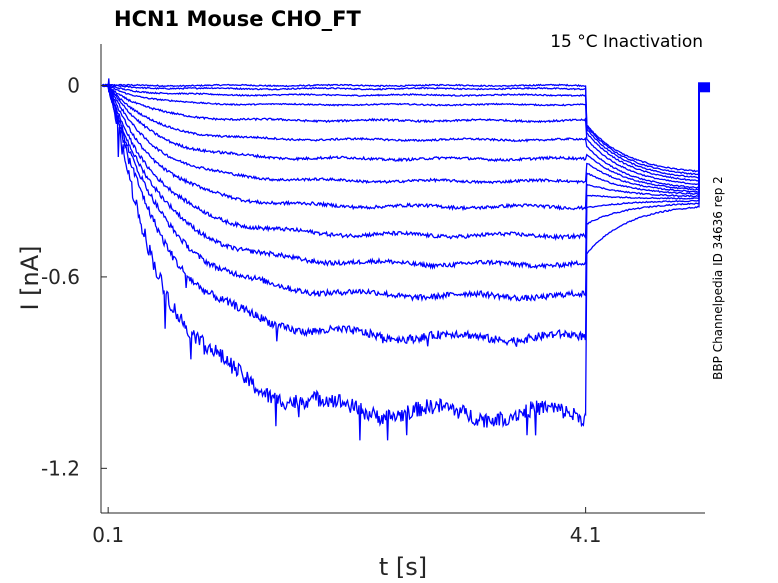 The image size is (778, 583). Describe the element at coordinates (108, 535) in the screenshot. I see `x-tick-label: 0.1` at that location.